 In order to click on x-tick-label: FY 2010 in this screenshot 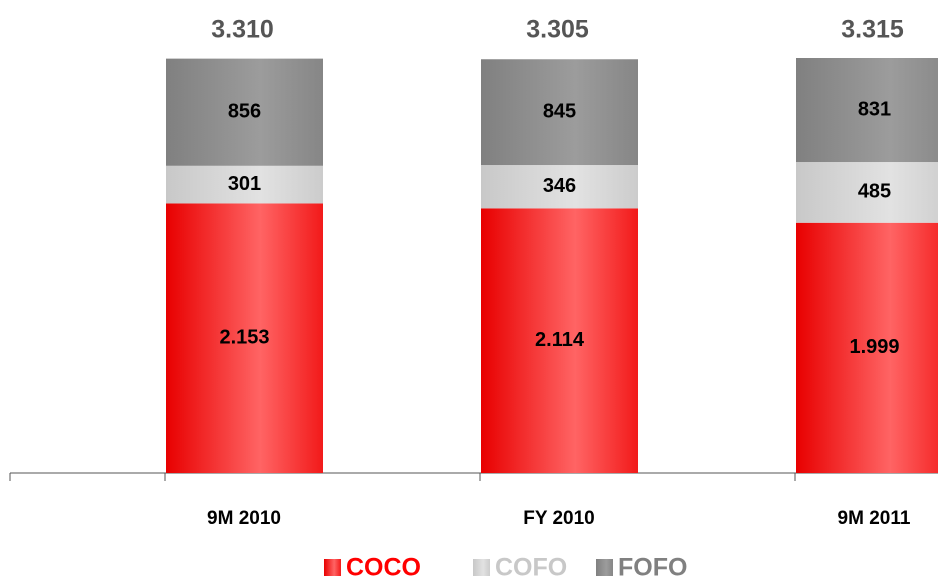, I will do `click(558, 518)`.